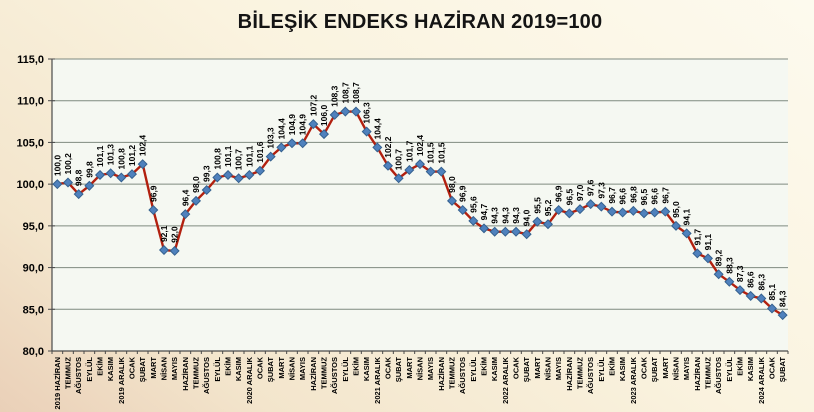  Describe the element at coordinates (217, 159) in the screenshot. I see `data-point-label: 100,8` at that location.